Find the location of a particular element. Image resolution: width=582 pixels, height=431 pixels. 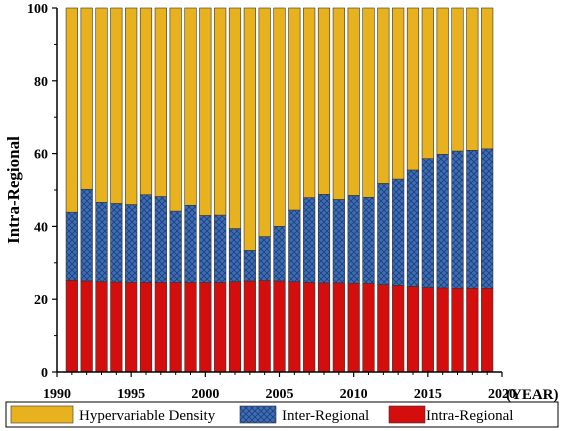

x-tick-label-2015: 2015 is located at coordinates (428, 394).